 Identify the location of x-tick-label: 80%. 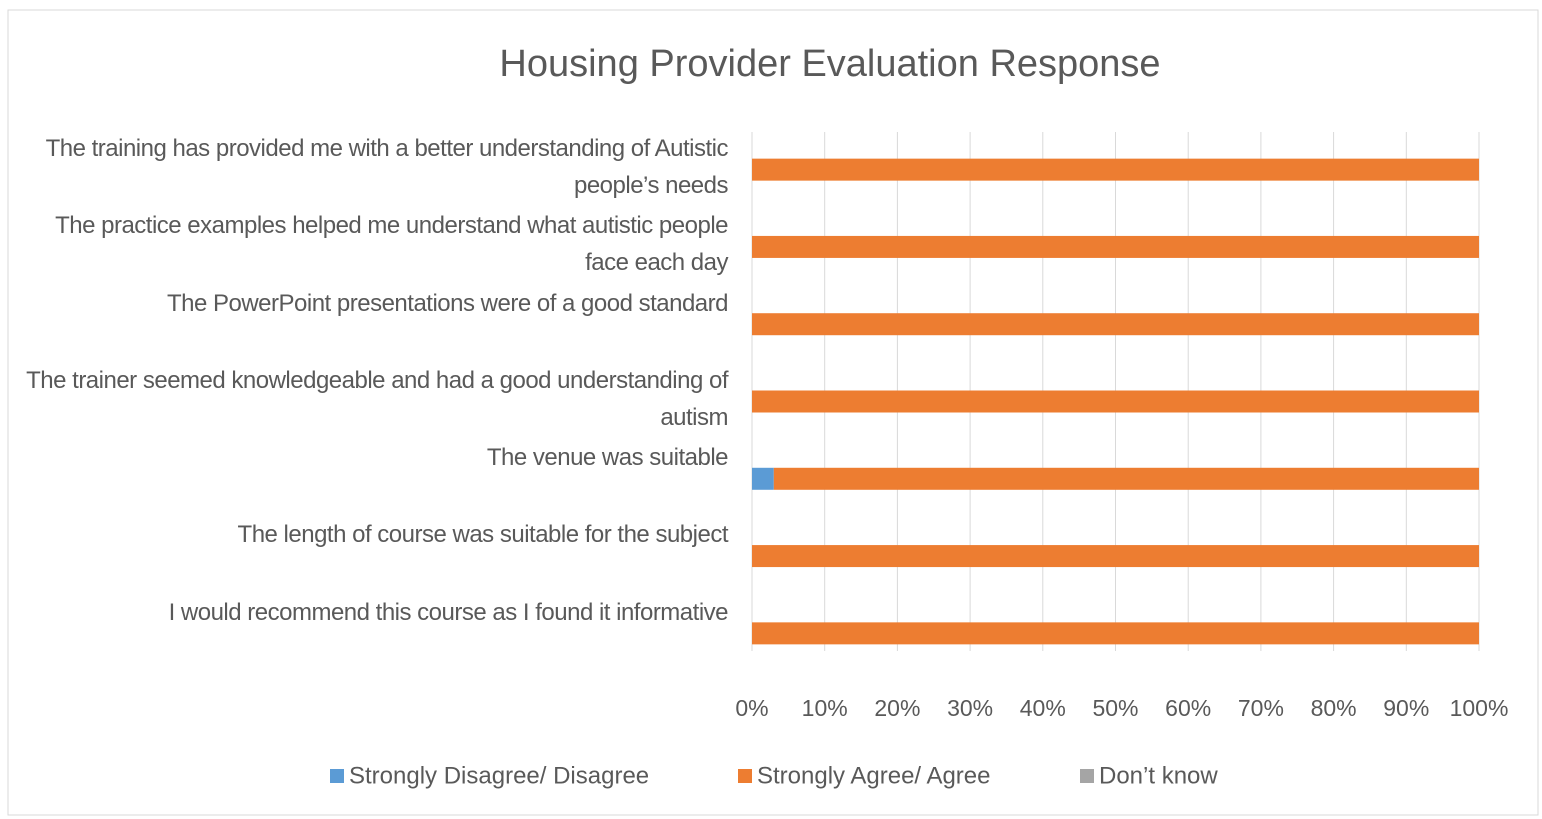
(1334, 708).